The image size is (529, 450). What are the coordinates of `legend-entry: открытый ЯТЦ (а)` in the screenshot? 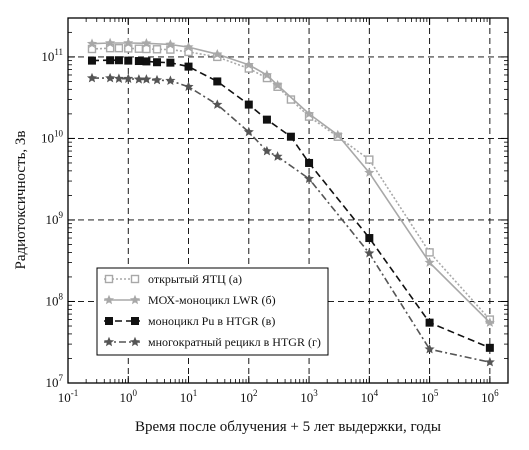 It's located at (173, 279).